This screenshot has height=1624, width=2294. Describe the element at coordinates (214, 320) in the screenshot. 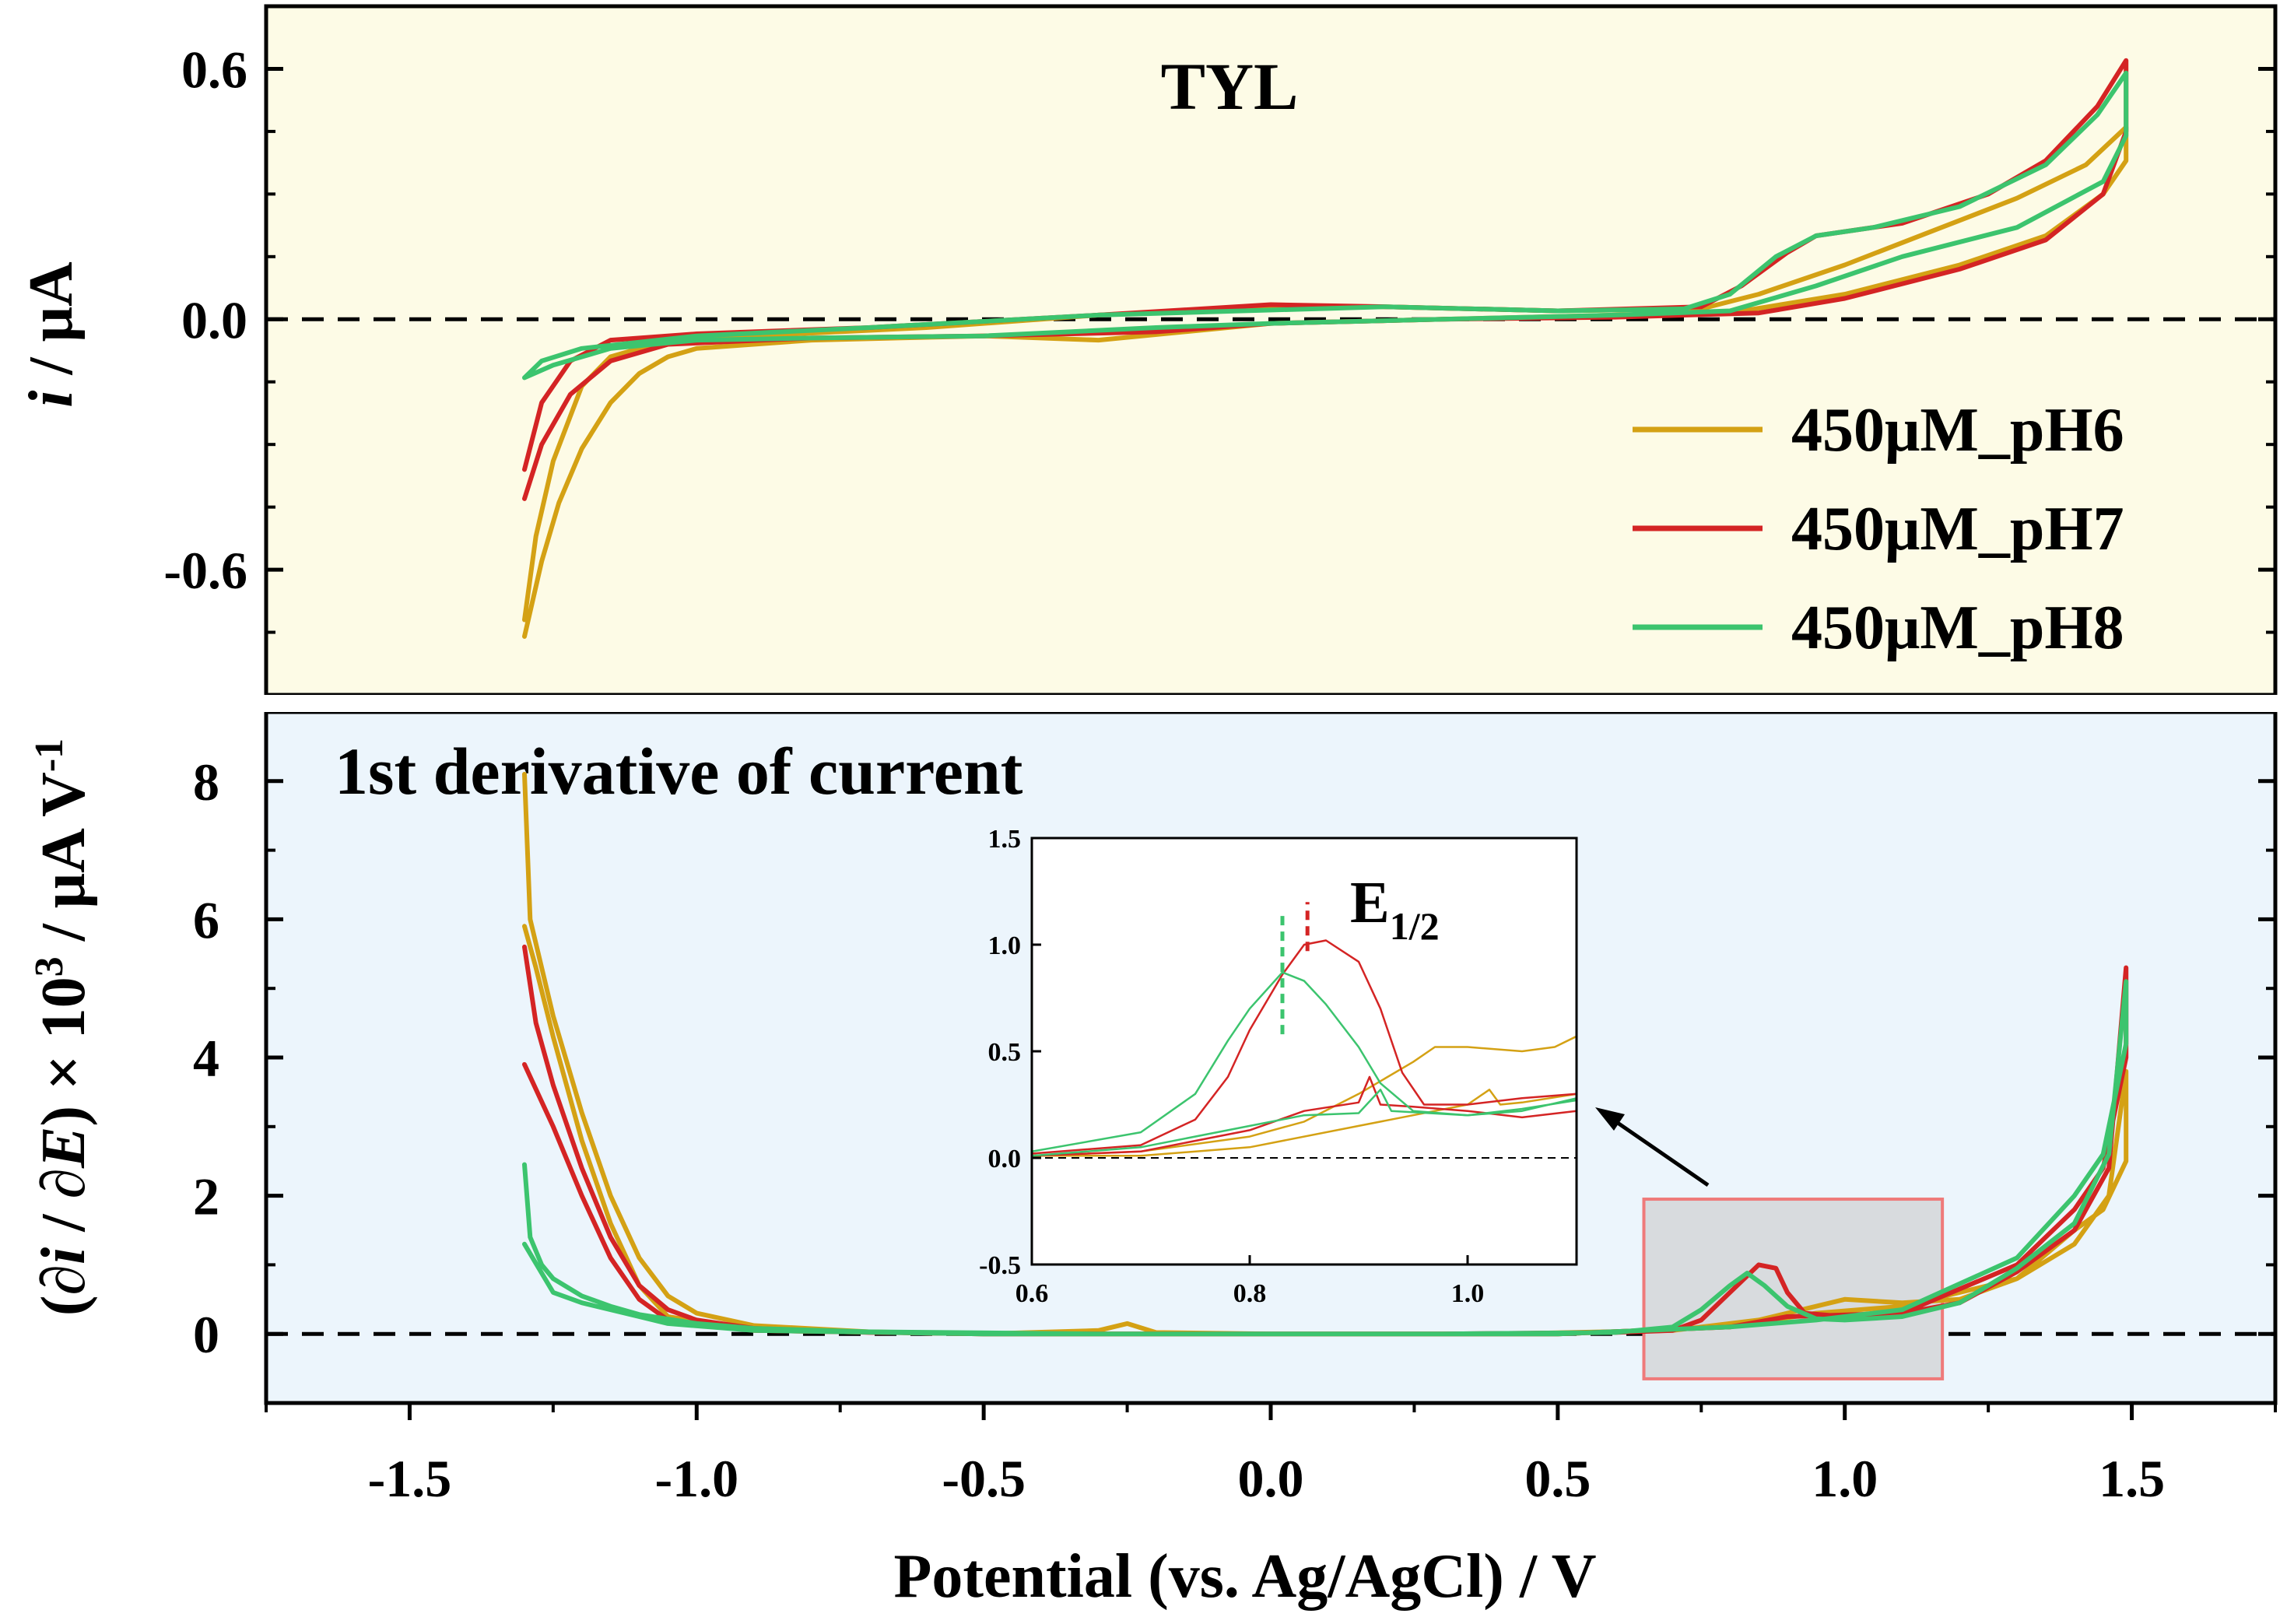

I see `top-y-tick-label: 0.0` at that location.